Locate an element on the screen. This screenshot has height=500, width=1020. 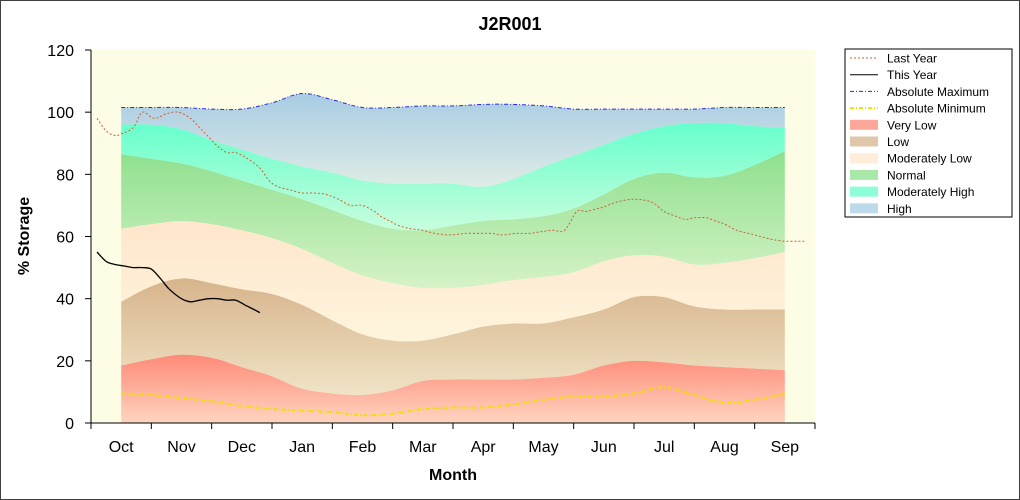
legend-item-last-year: Last Year is located at coordinates (893, 59).